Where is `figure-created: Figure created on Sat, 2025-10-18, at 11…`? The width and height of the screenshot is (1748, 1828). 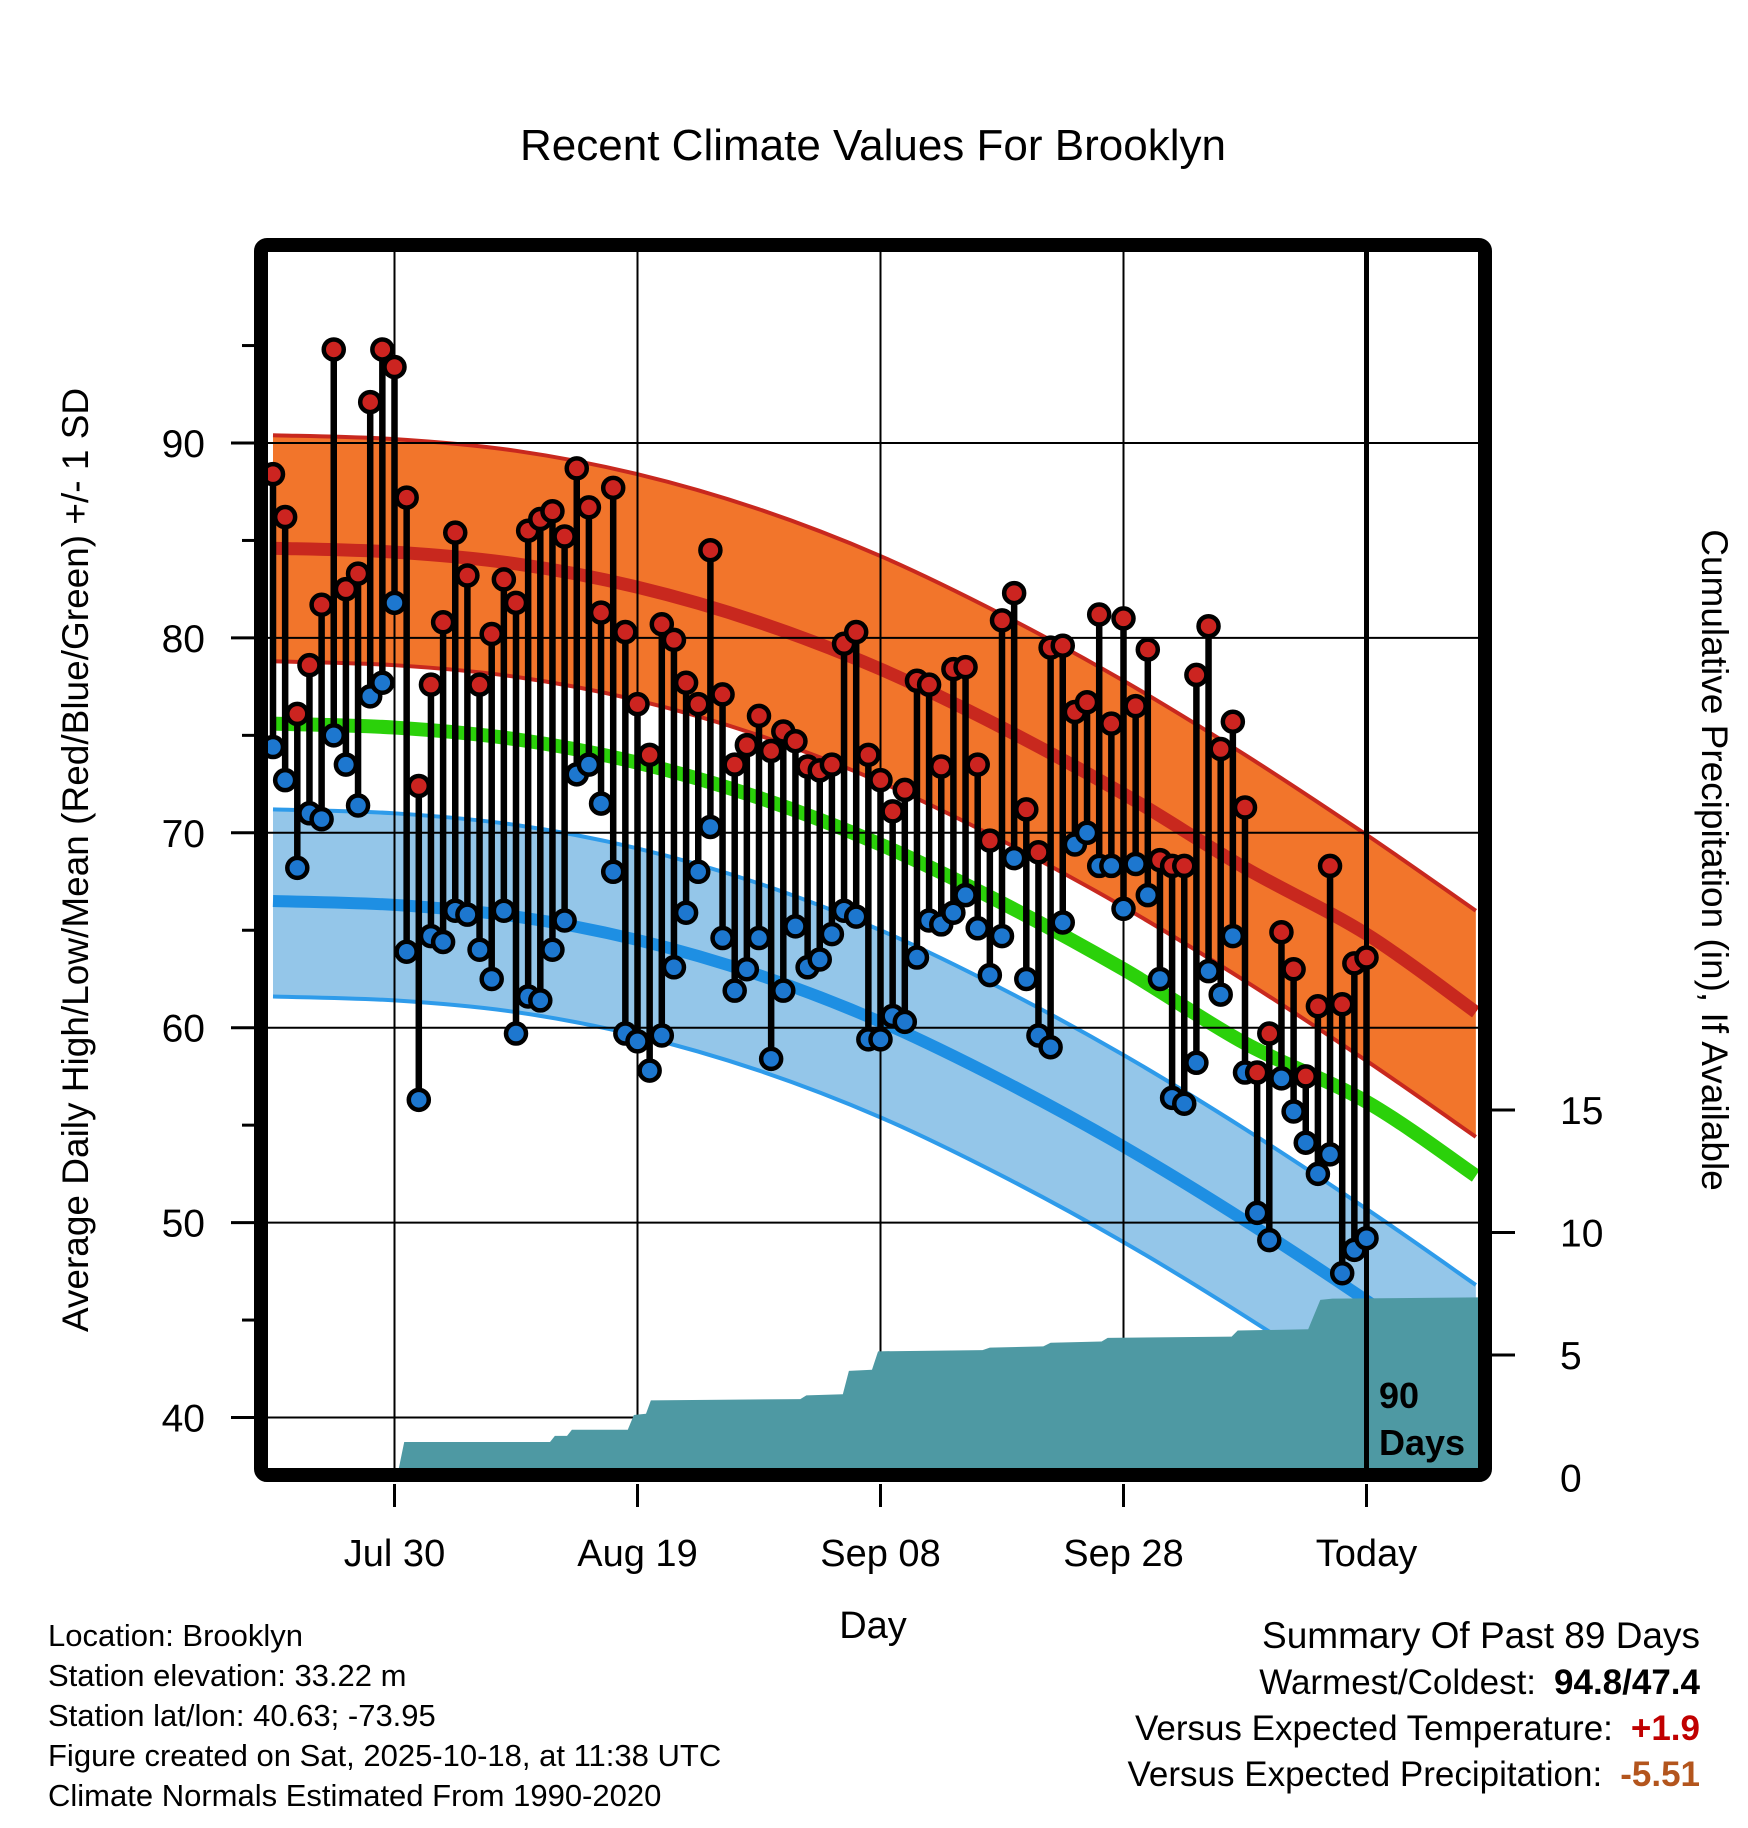
figure-created: Figure created on Sat, 2025-10-18, at 11… is located at coordinates (384, 1755).